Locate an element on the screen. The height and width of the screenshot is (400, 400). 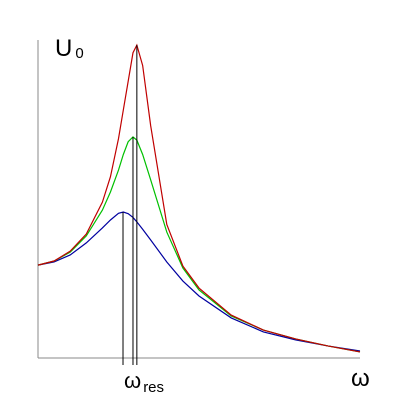
annotation: ω res is located at coordinates (144, 382).